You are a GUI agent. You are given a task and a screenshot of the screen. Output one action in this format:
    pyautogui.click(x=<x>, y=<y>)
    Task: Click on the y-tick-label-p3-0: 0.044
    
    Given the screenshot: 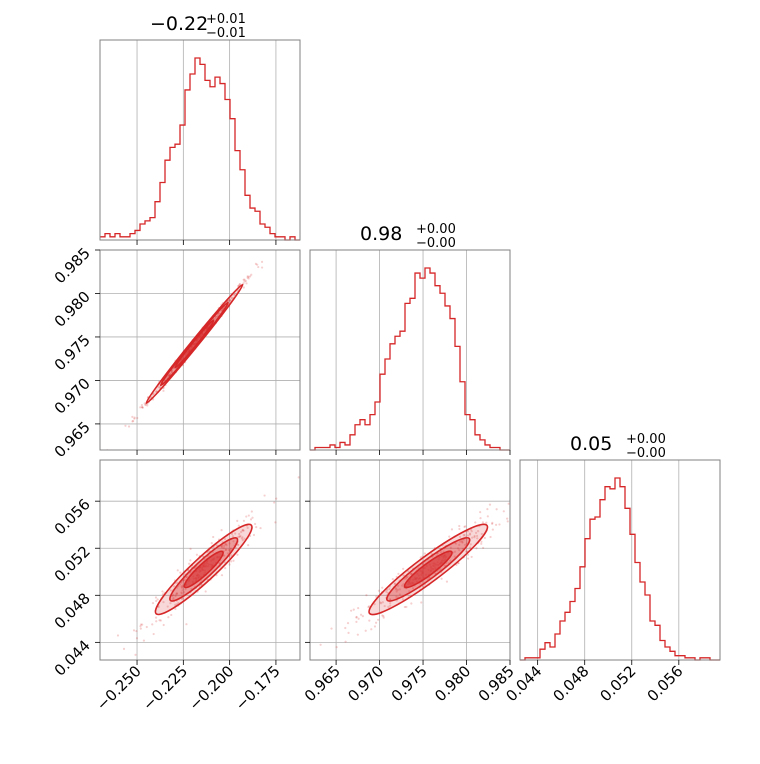 What is the action you would take?
    pyautogui.click(x=72, y=657)
    